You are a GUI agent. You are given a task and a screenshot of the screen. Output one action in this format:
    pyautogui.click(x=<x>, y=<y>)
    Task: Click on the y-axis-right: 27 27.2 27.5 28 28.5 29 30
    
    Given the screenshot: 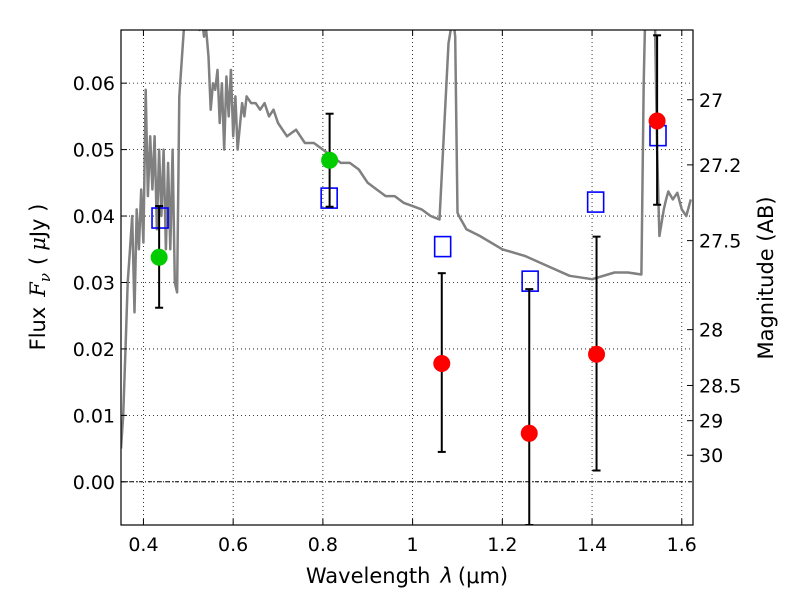 What is the action you would take?
    pyautogui.click(x=714, y=278)
    